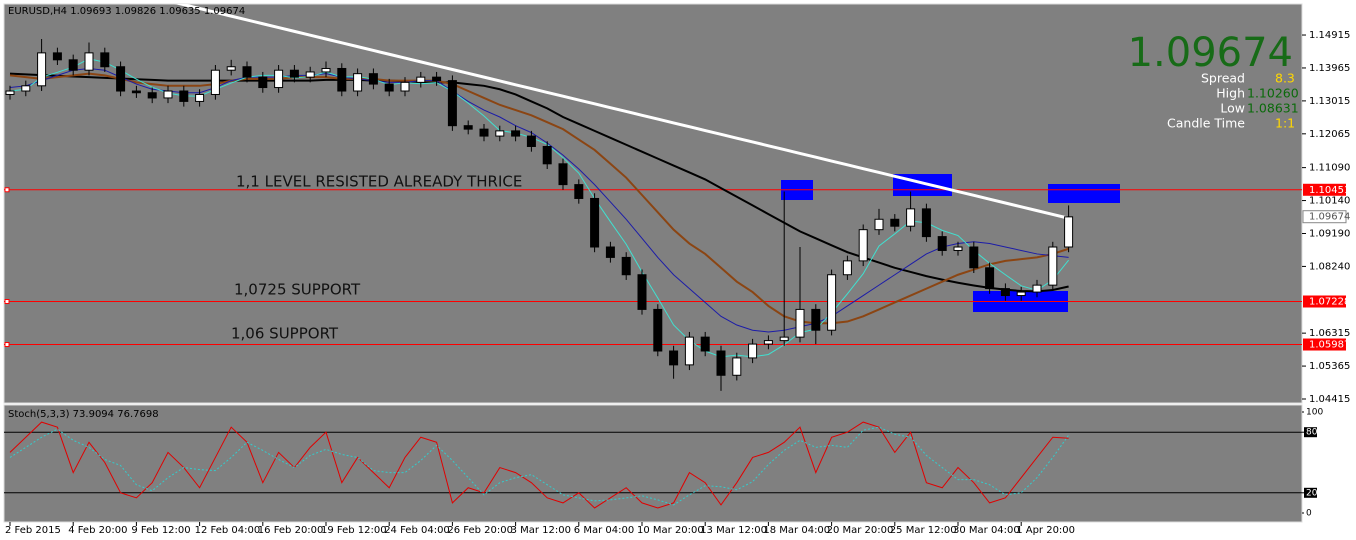  Describe the element at coordinates (1232, 108) in the screenshot. I see `info-label: Low` at that location.